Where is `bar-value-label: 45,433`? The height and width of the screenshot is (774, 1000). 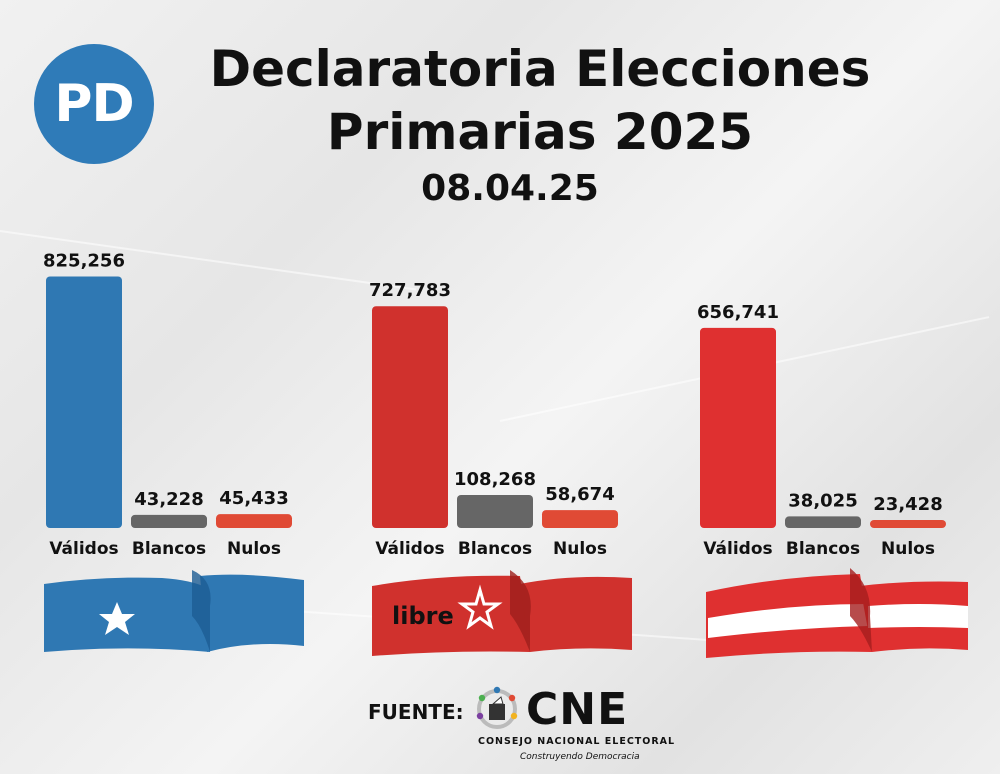 bar-value-label: 45,433 is located at coordinates (253, 498).